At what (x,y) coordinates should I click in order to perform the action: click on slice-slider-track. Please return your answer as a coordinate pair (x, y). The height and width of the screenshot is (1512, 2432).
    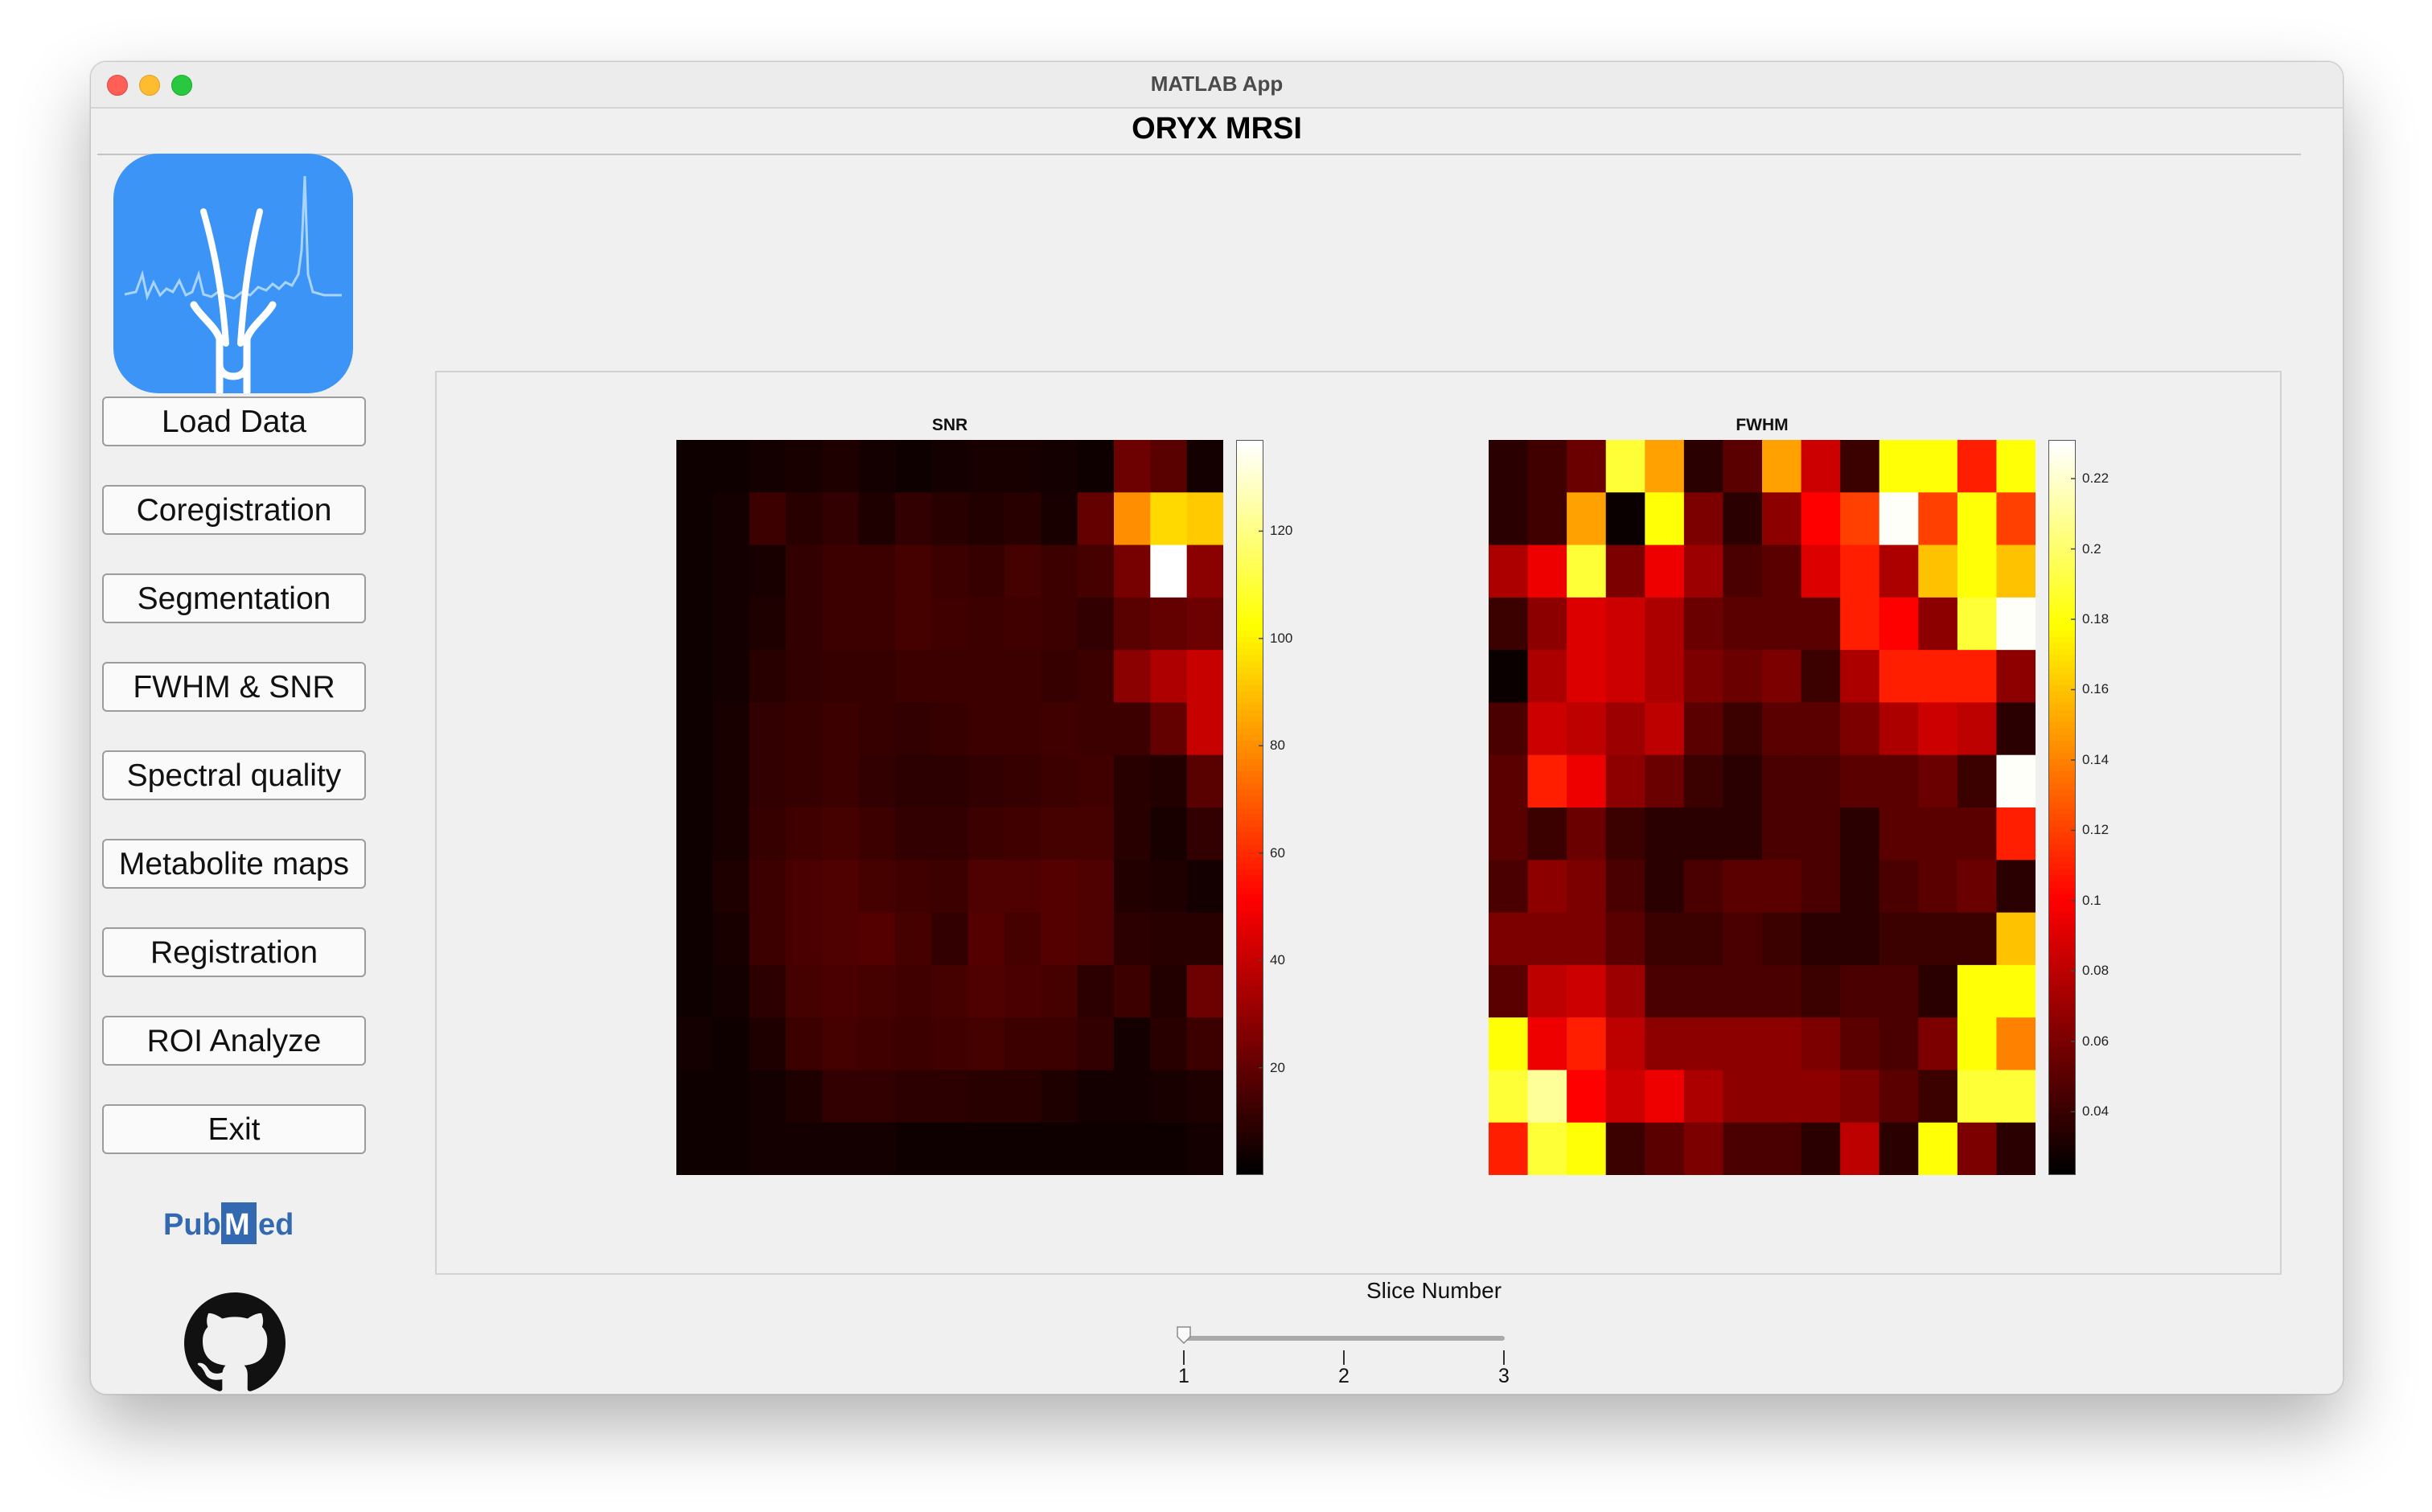
    Looking at the image, I should click on (1344, 1339).